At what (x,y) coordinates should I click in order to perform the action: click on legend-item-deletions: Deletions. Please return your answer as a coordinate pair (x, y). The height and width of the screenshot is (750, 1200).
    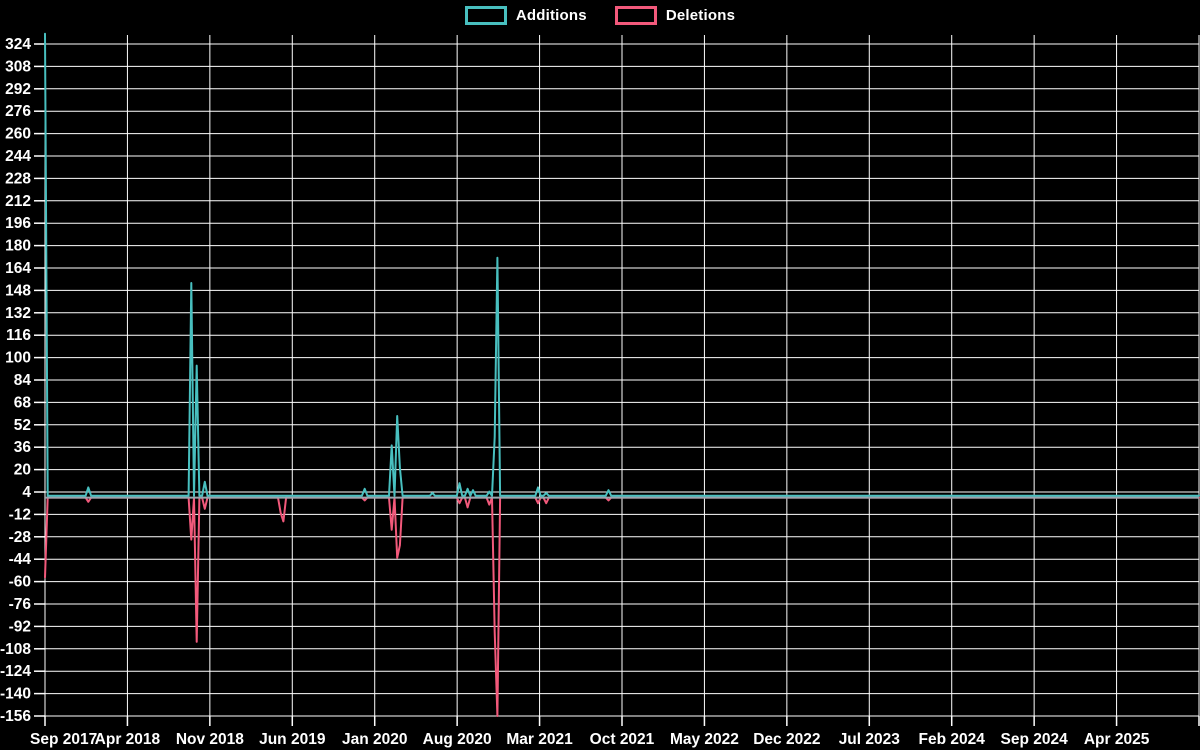
    Looking at the image, I should click on (675, 15).